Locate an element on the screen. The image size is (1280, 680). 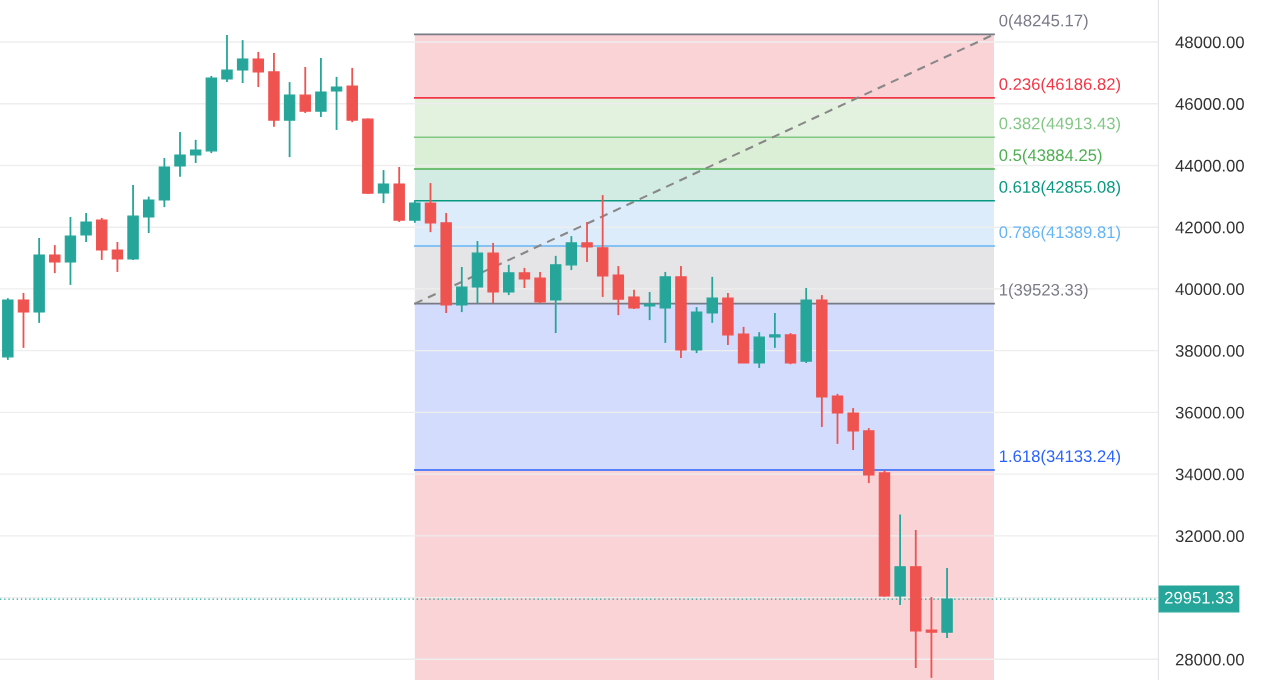
y-tick-label: 36000.00 is located at coordinates (1209, 412).